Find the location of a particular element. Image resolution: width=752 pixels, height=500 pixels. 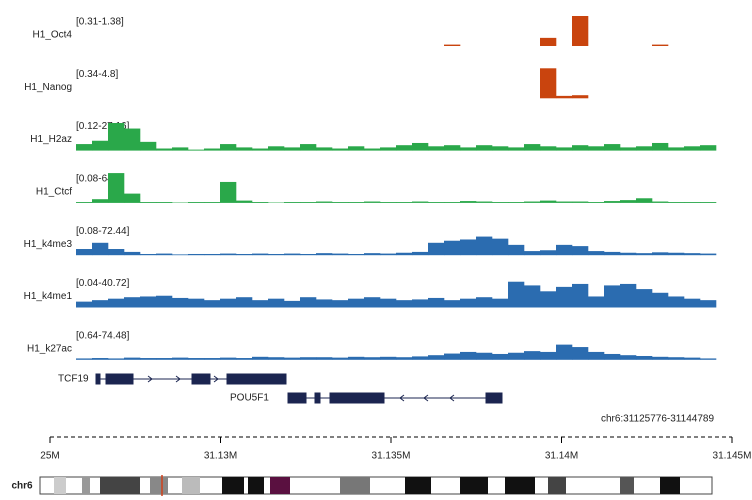

track-range: [0.12-27.16] is located at coordinates (103, 126).